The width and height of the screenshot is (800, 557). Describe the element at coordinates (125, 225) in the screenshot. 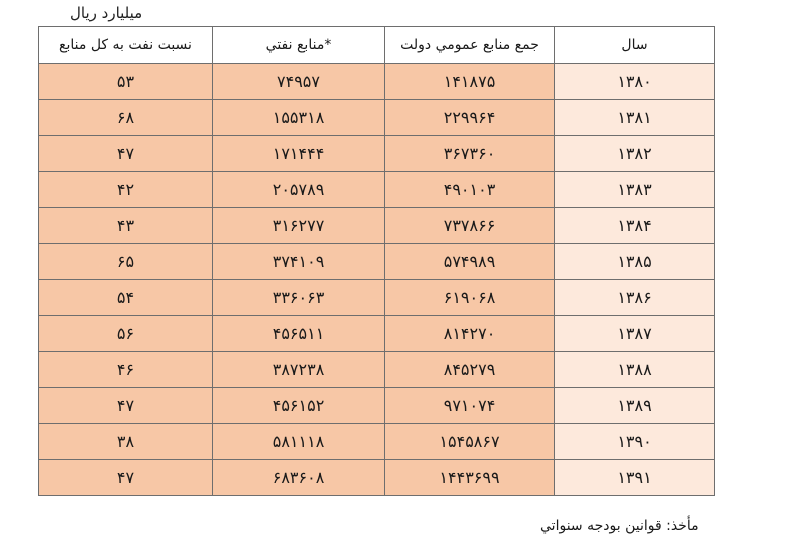

I see `cell-oil-ratio: ۴۳` at that location.